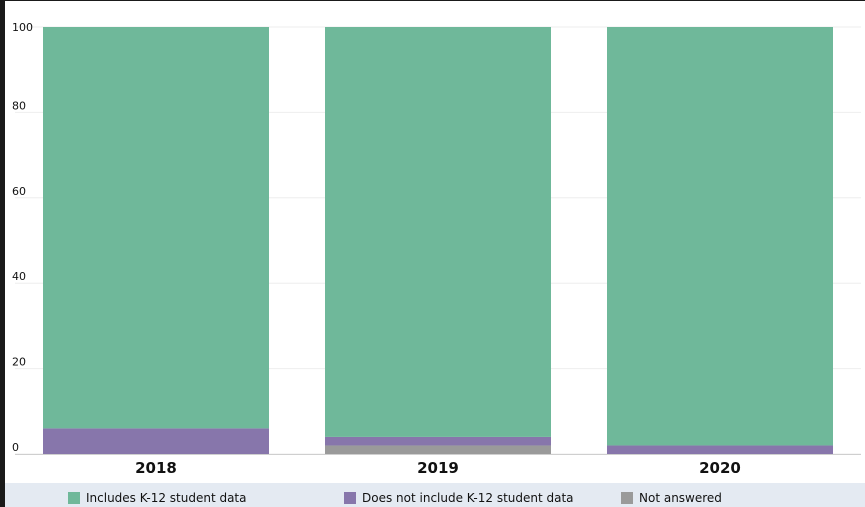  I want to click on legend-swatch-includes, so click(74, 498).